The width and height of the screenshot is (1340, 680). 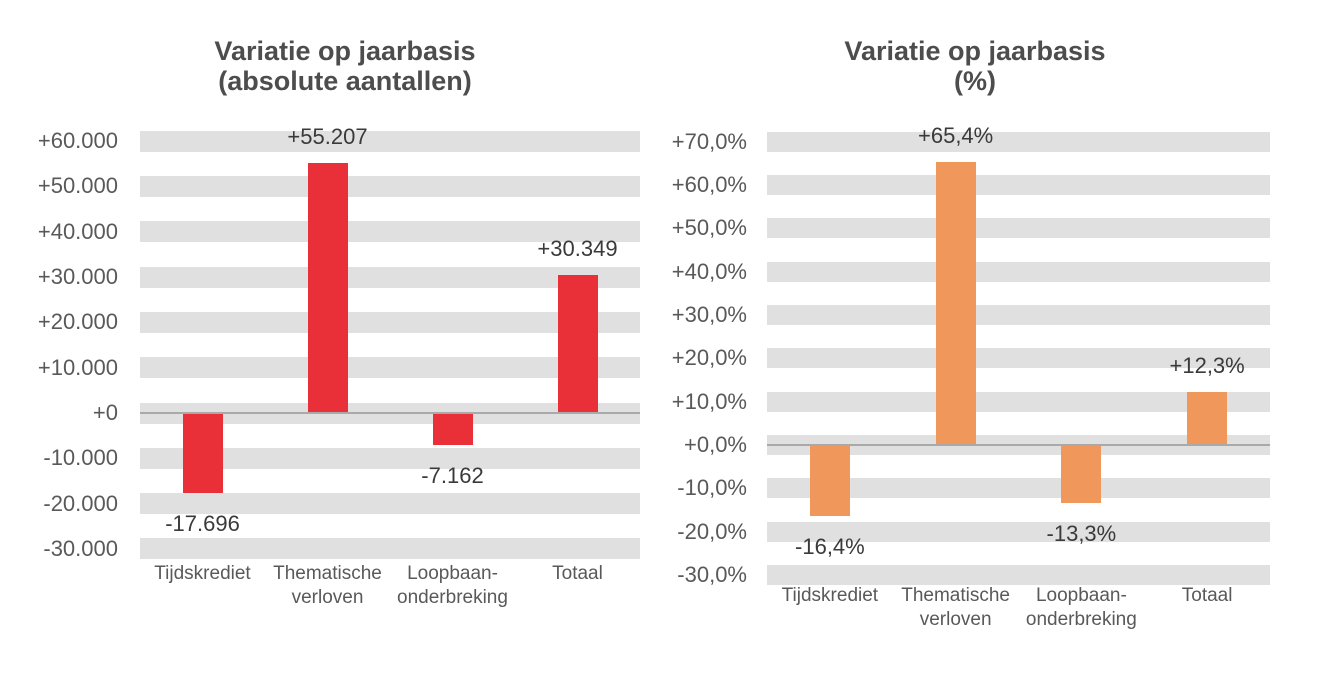 What do you see at coordinates (712, 488) in the screenshot?
I see `y-axis-tick-label: -10,0%` at bounding box center [712, 488].